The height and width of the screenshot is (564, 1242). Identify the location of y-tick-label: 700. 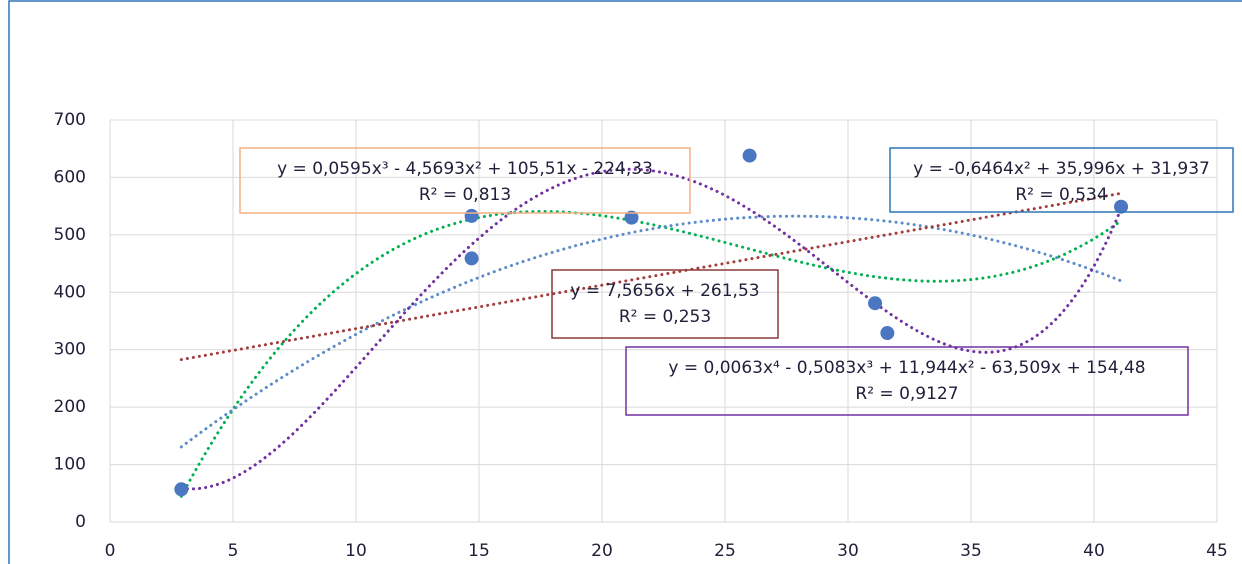
(70, 120).